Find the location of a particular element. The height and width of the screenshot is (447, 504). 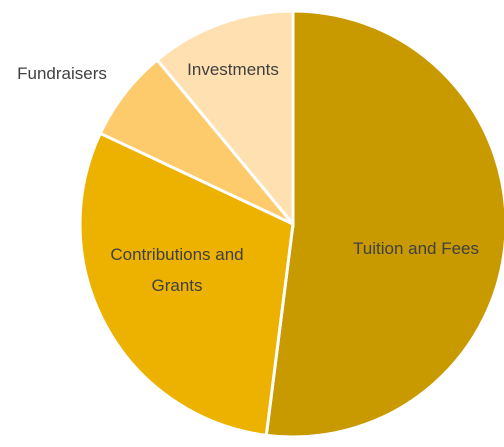

pie-label-investments: Investments is located at coordinates (233, 69).